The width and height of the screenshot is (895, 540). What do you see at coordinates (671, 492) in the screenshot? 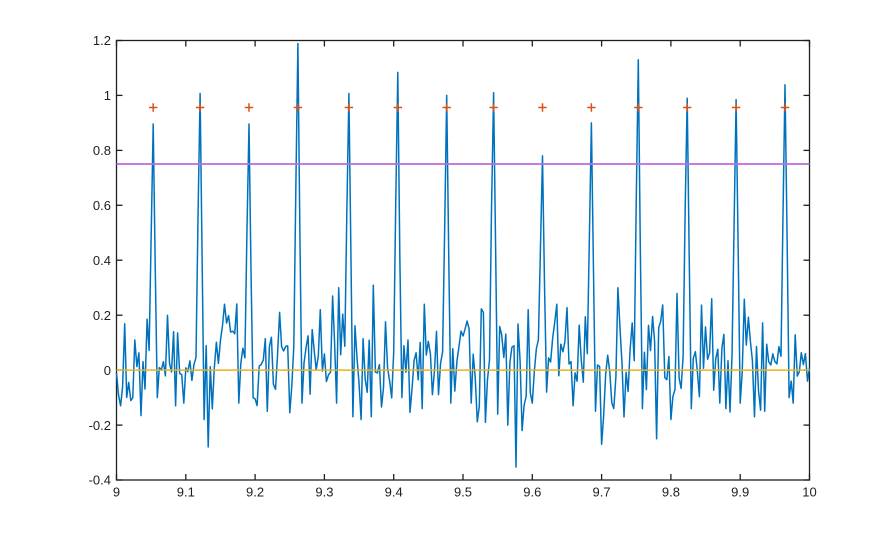
I see `svg-text: 9.8` at bounding box center [671, 492].